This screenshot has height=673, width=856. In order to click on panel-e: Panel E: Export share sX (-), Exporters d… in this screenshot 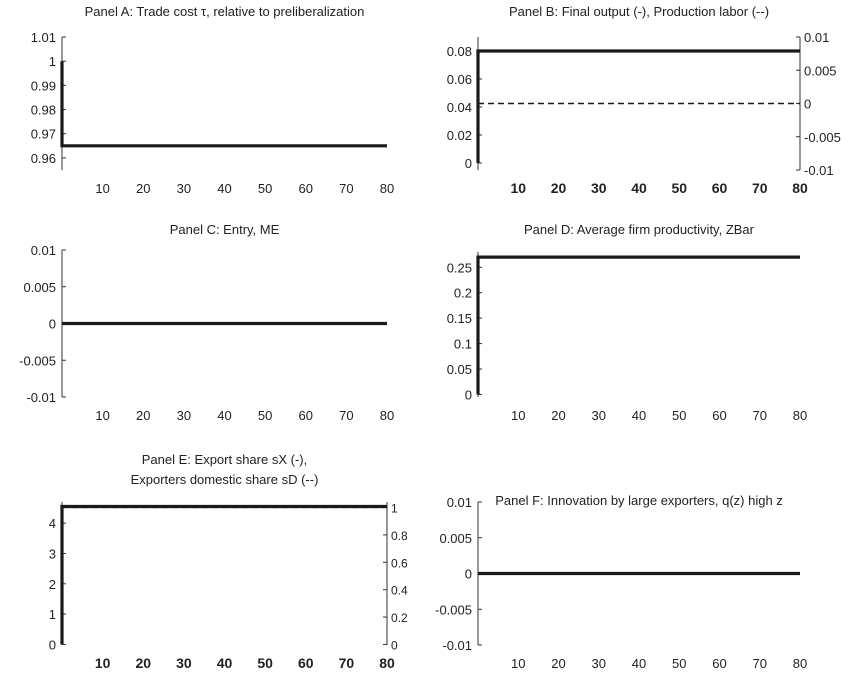, I will do `click(228, 561)`.